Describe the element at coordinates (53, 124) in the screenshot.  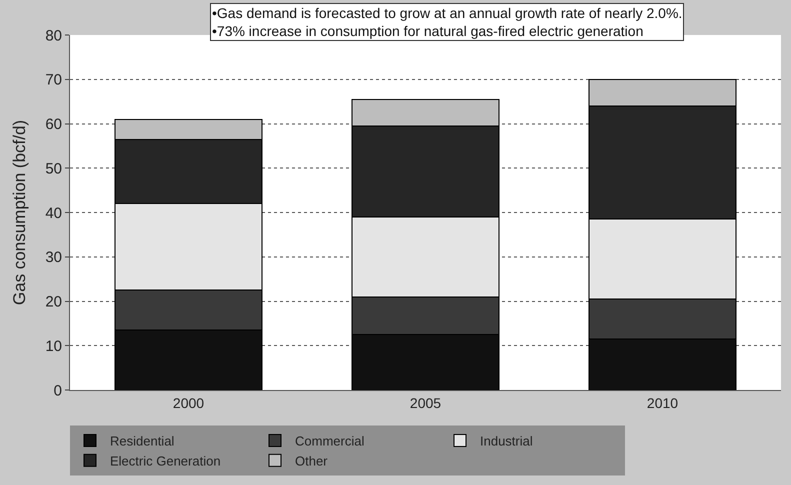
I see `y-tick-label: 60` at that location.